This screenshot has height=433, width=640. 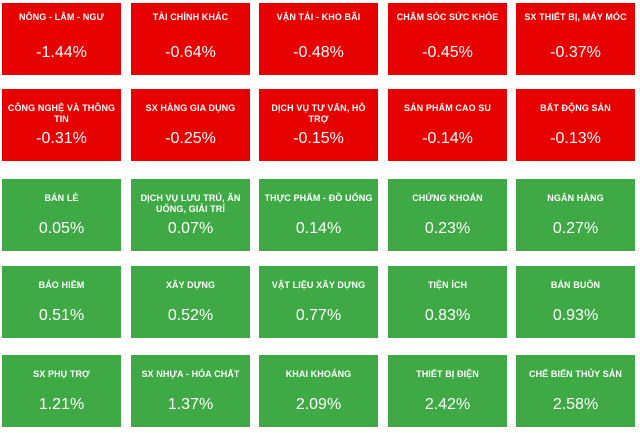 I want to click on sector-change: 0.05%, so click(x=61, y=228).